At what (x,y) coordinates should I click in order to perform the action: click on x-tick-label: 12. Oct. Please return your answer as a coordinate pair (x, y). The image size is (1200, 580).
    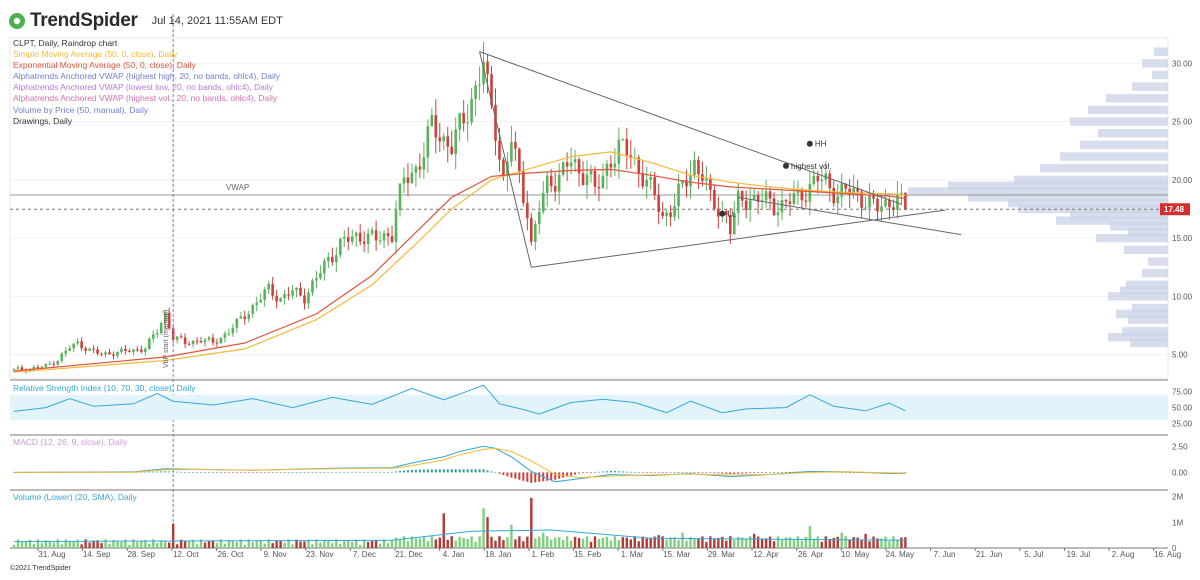
    Looking at the image, I should click on (186, 554).